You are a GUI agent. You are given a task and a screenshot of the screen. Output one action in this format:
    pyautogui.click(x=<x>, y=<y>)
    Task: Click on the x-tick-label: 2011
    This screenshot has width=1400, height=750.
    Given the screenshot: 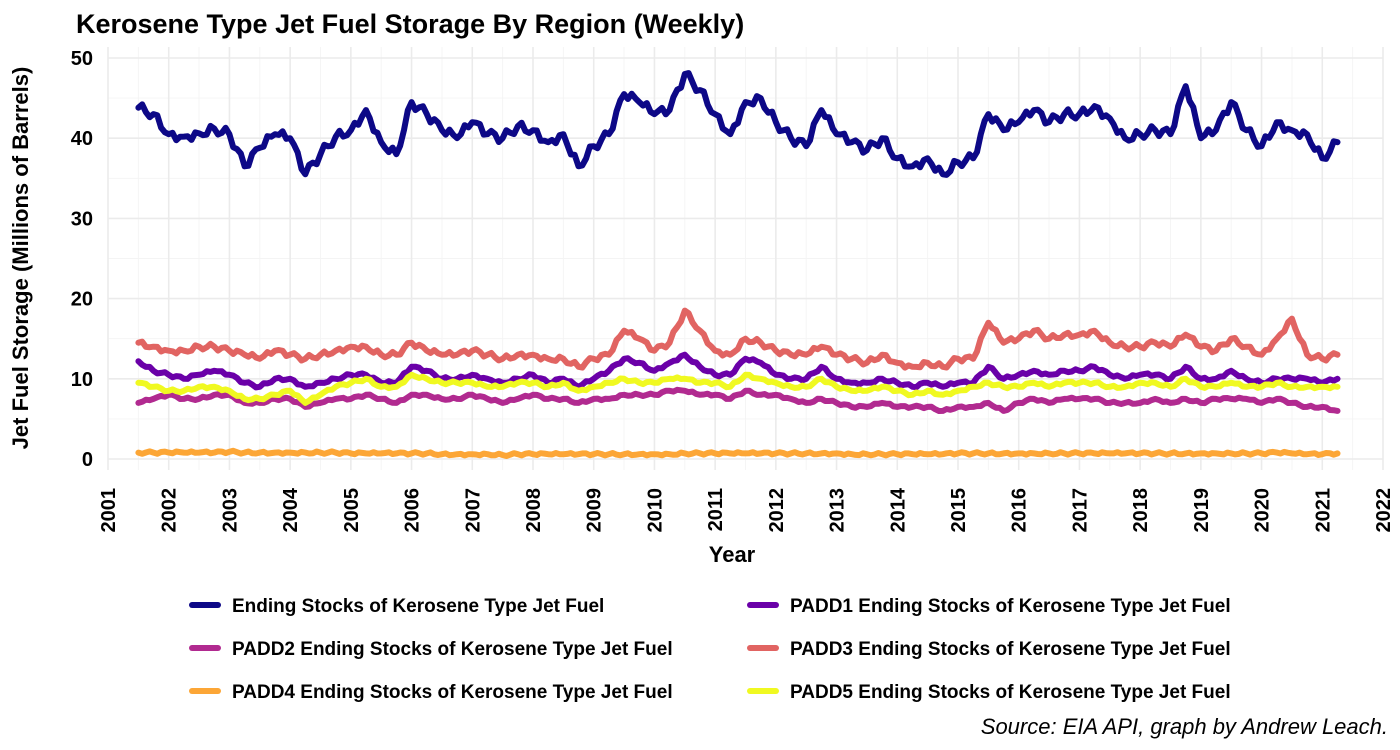 What is the action you would take?
    pyautogui.click(x=716, y=509)
    